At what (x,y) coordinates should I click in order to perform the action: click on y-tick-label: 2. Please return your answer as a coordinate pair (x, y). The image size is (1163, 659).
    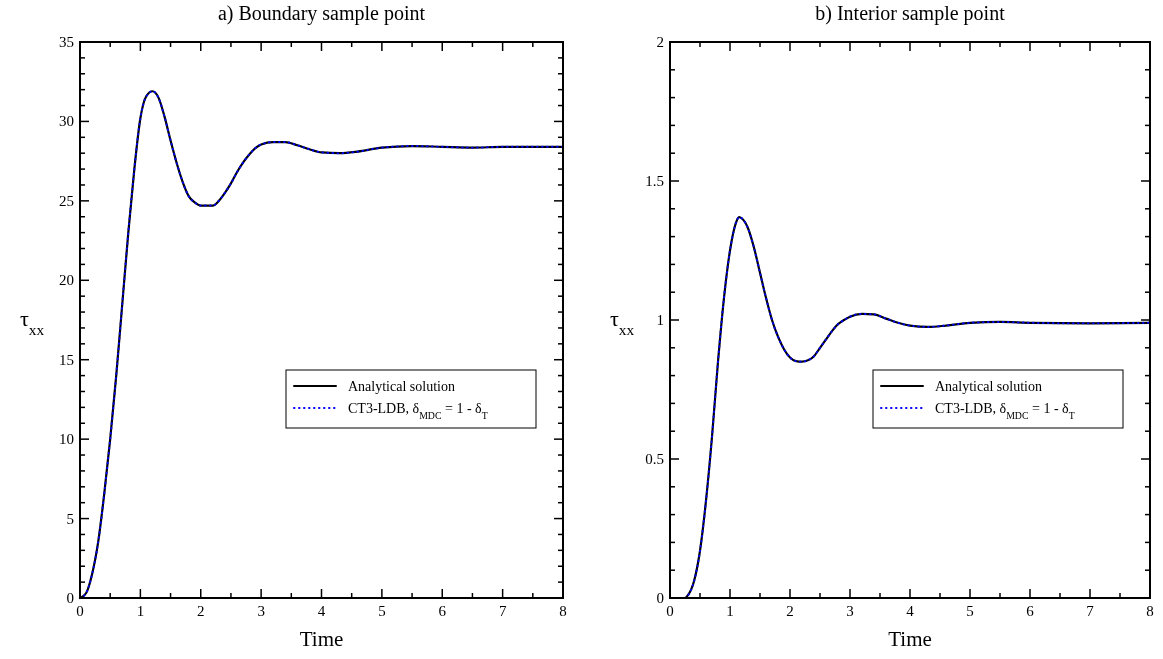
    Looking at the image, I should click on (660, 42).